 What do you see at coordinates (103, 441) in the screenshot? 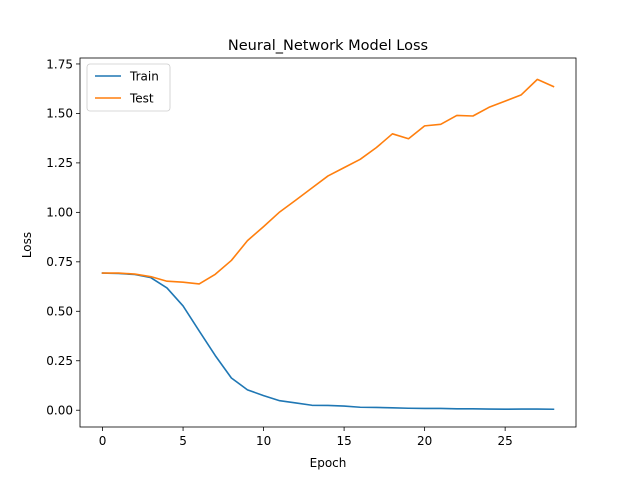
I see `x-tick-label: 0` at bounding box center [103, 441].